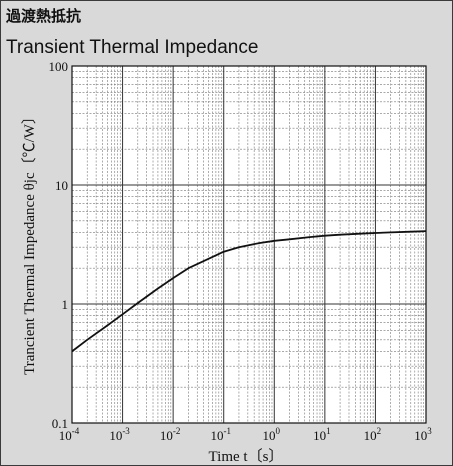 This screenshot has width=453, height=466. Describe the element at coordinates (59, 66) in the screenshot. I see `y-tick-label: 100` at that location.